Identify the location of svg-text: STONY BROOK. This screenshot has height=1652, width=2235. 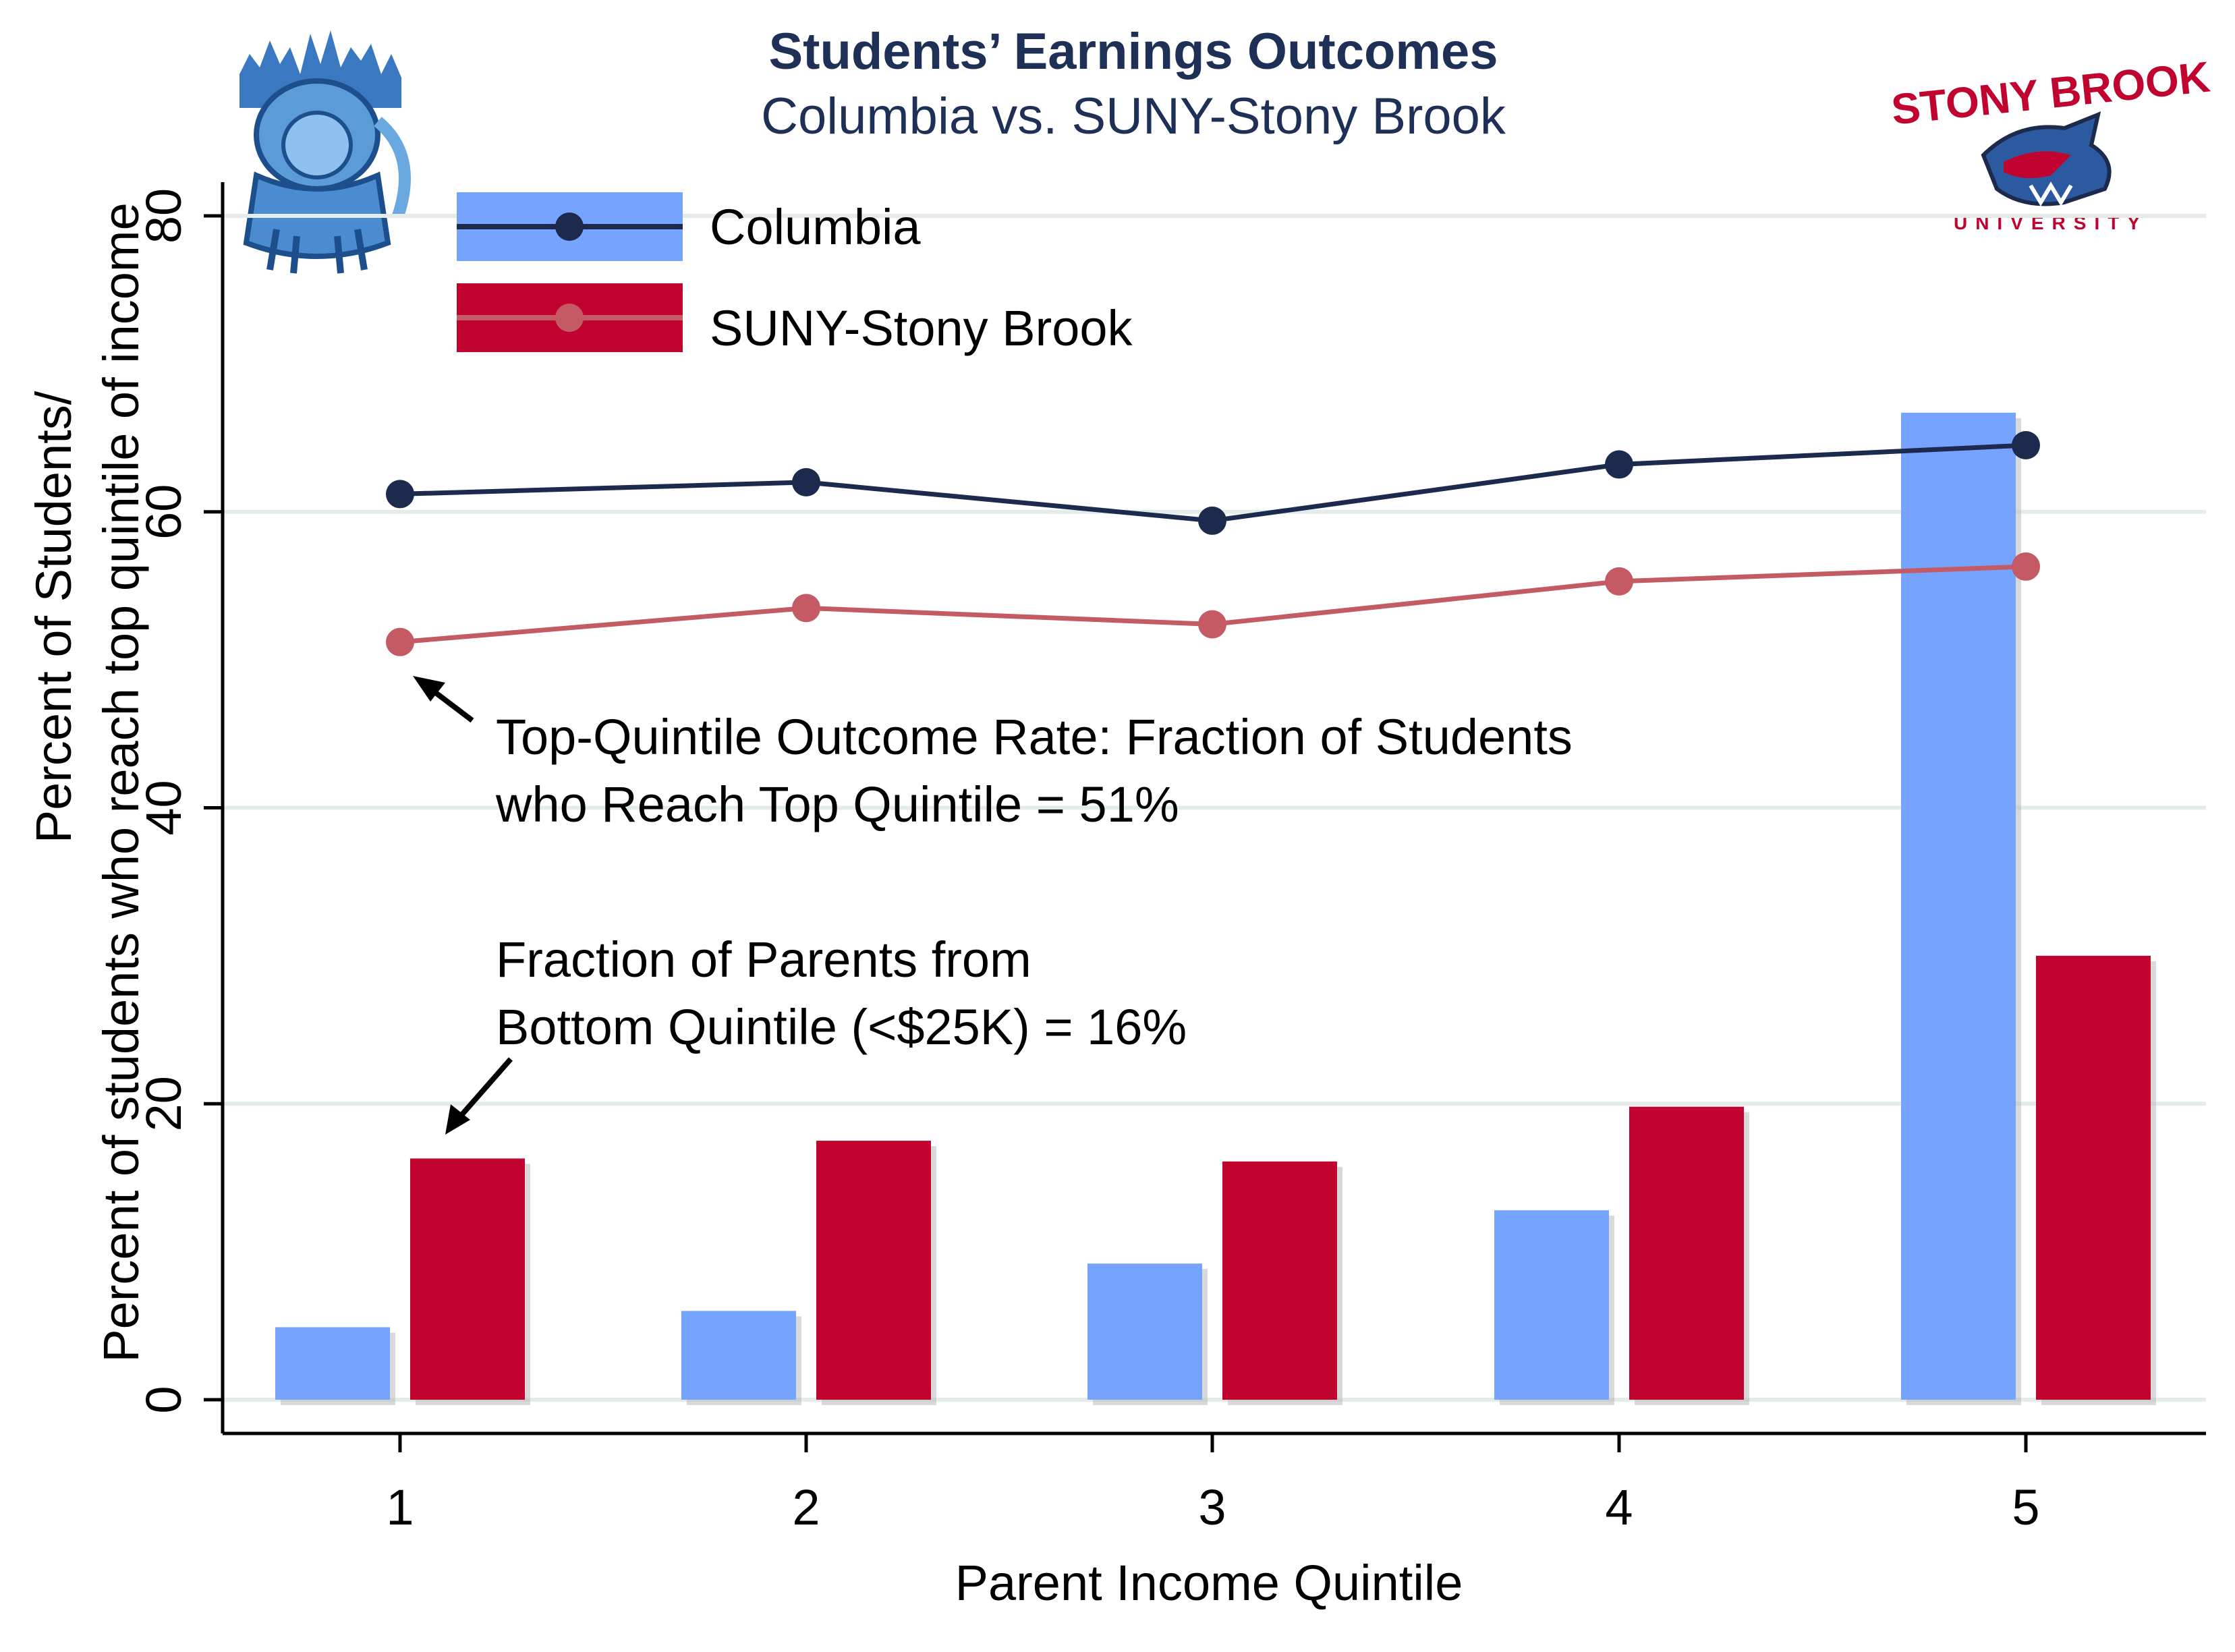
(2050, 93).